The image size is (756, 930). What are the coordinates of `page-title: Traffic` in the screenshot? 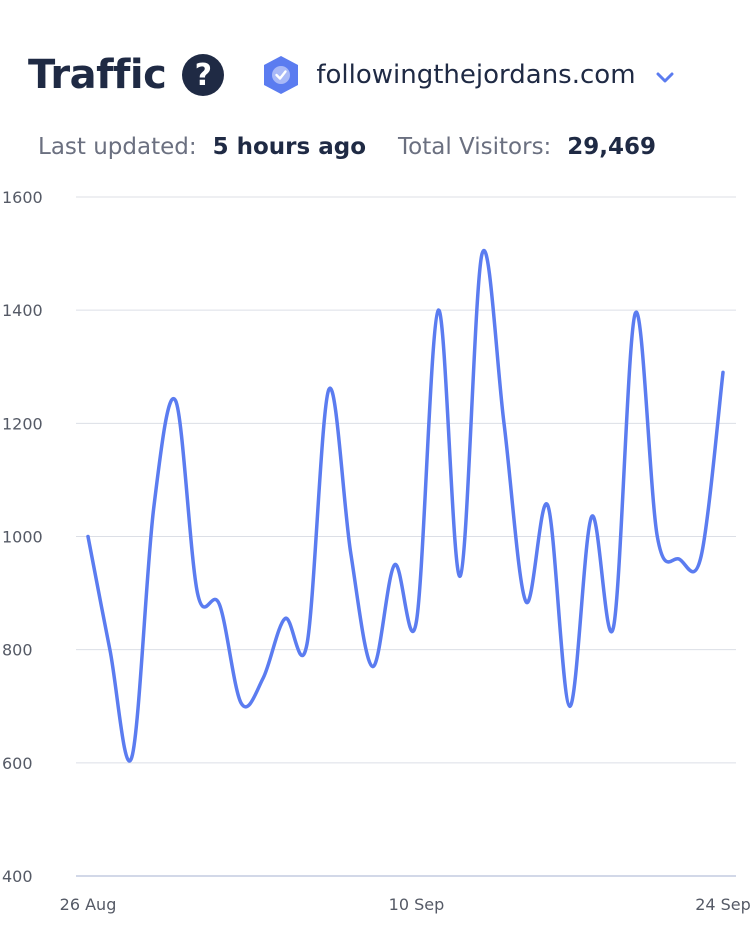 It's located at (97, 75).